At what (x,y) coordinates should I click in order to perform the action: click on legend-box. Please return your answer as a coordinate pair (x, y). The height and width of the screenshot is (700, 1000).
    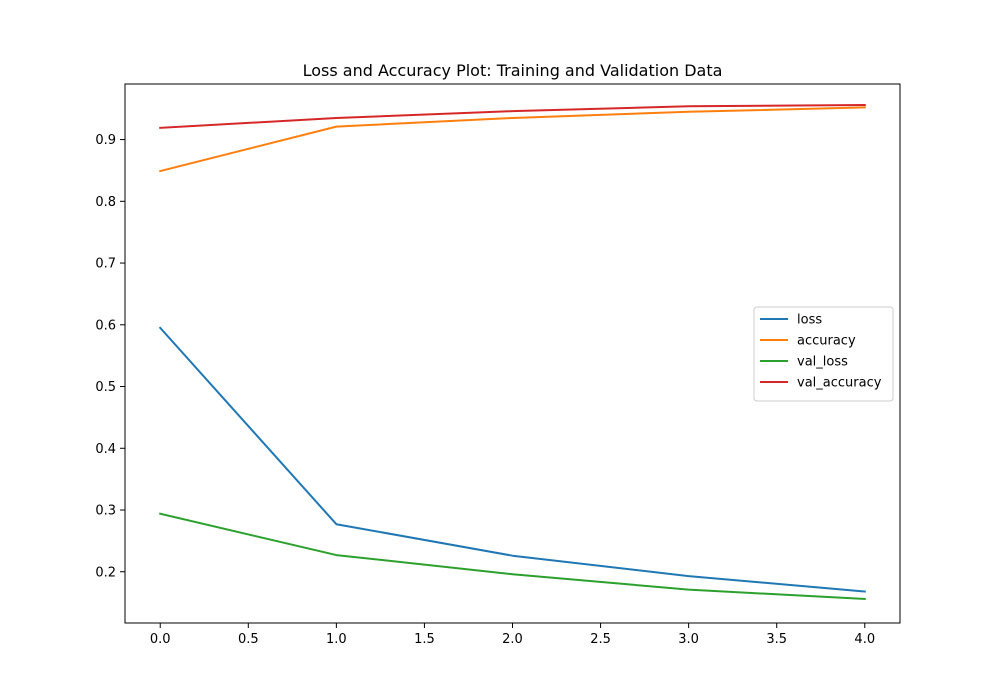
    Looking at the image, I should click on (823, 354).